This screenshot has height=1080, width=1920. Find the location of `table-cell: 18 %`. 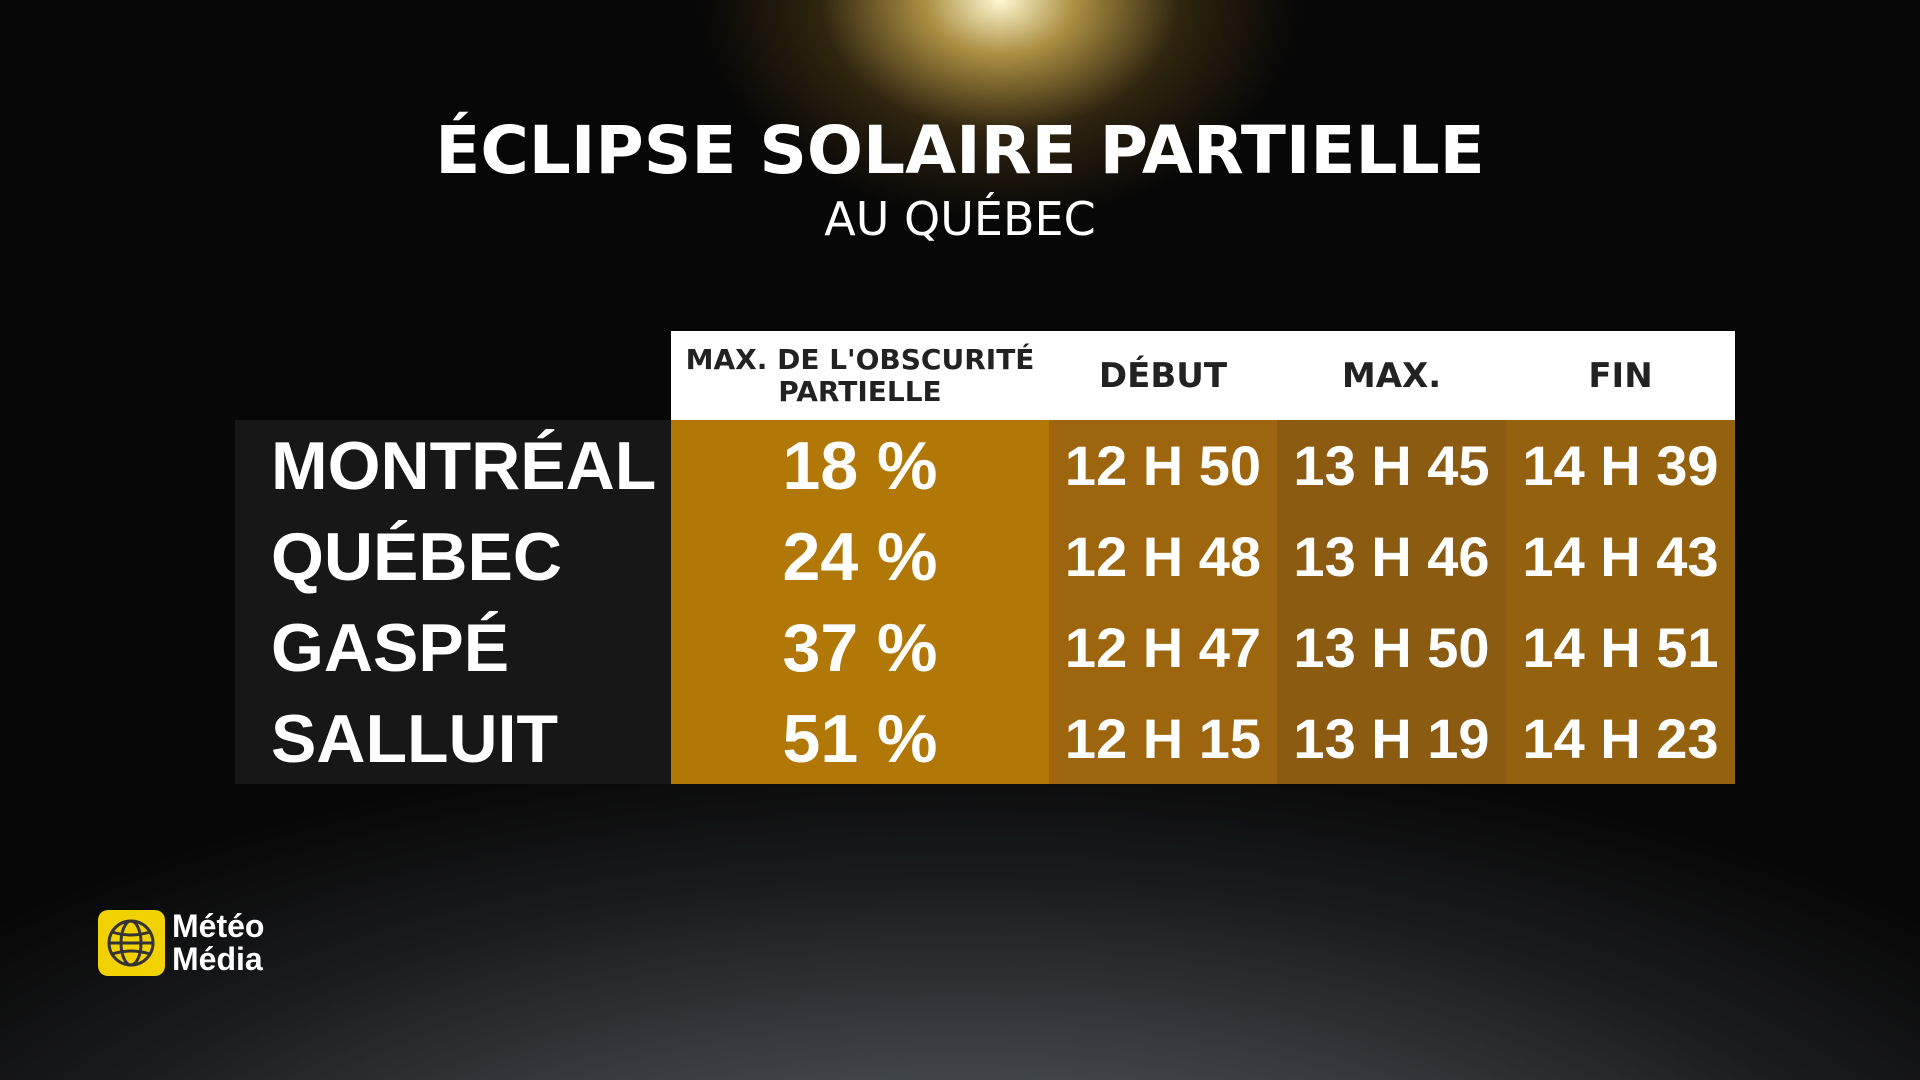

table-cell: 18 % is located at coordinates (860, 465).